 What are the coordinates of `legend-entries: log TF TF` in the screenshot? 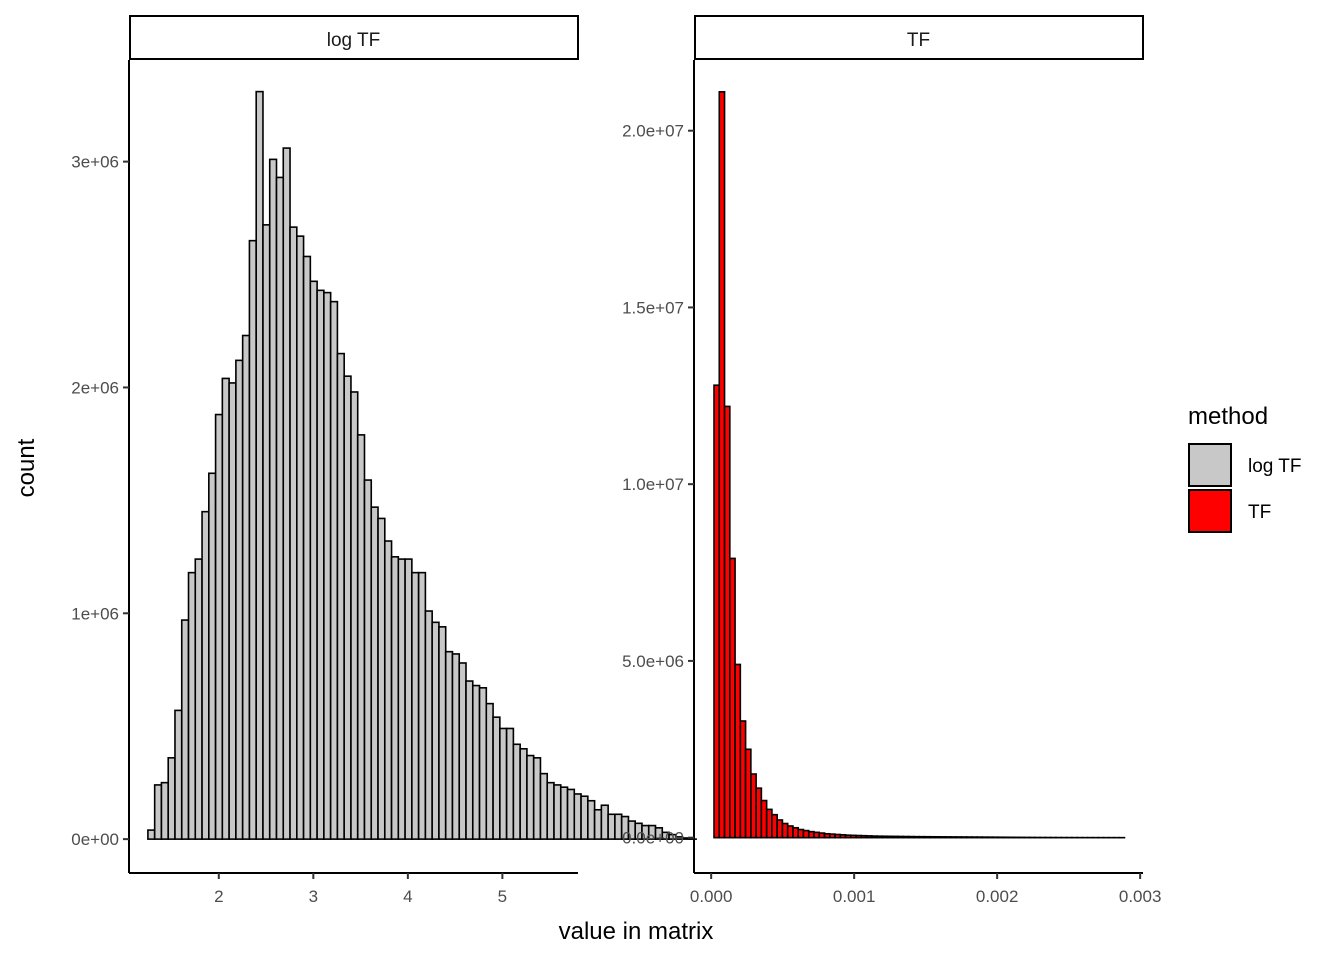 It's located at (1245, 488).